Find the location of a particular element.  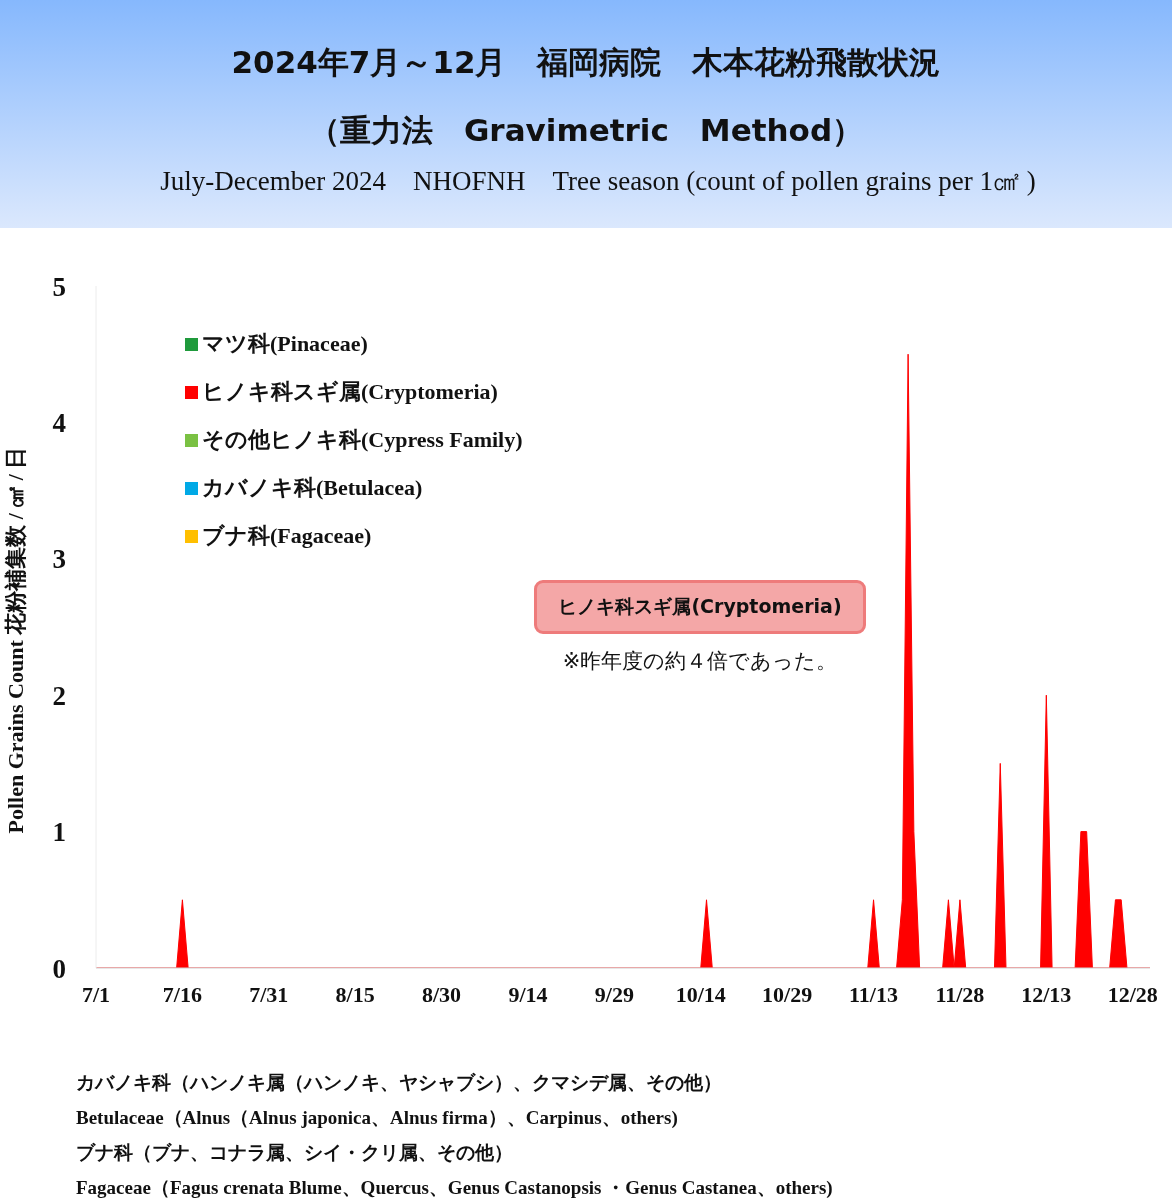

chart-title: 2024年7月～12月 福岡病院 木本花粉飛散状況（重力法 Gravimetric Method） is located at coordinates (586, 96).